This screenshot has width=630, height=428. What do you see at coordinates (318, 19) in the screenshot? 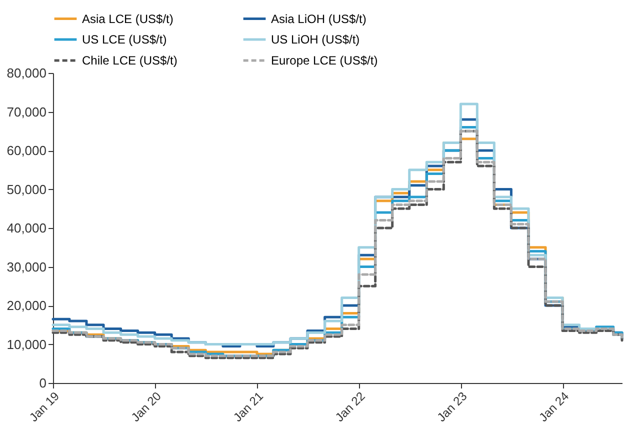
I see `legend-label: Asia LiOH (US$/t)` at bounding box center [318, 19].